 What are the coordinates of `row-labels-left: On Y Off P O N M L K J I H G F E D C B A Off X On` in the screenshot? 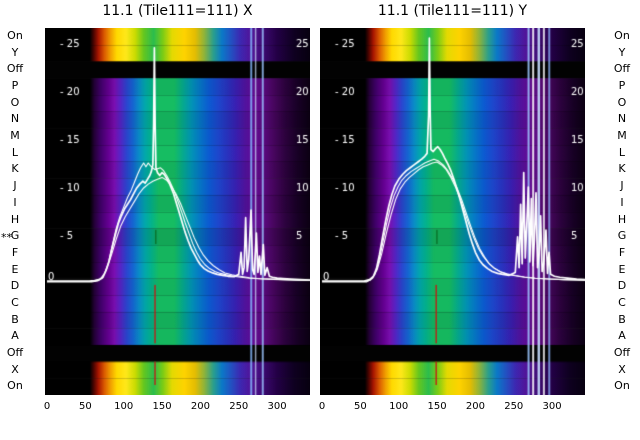 It's located at (15, 211).